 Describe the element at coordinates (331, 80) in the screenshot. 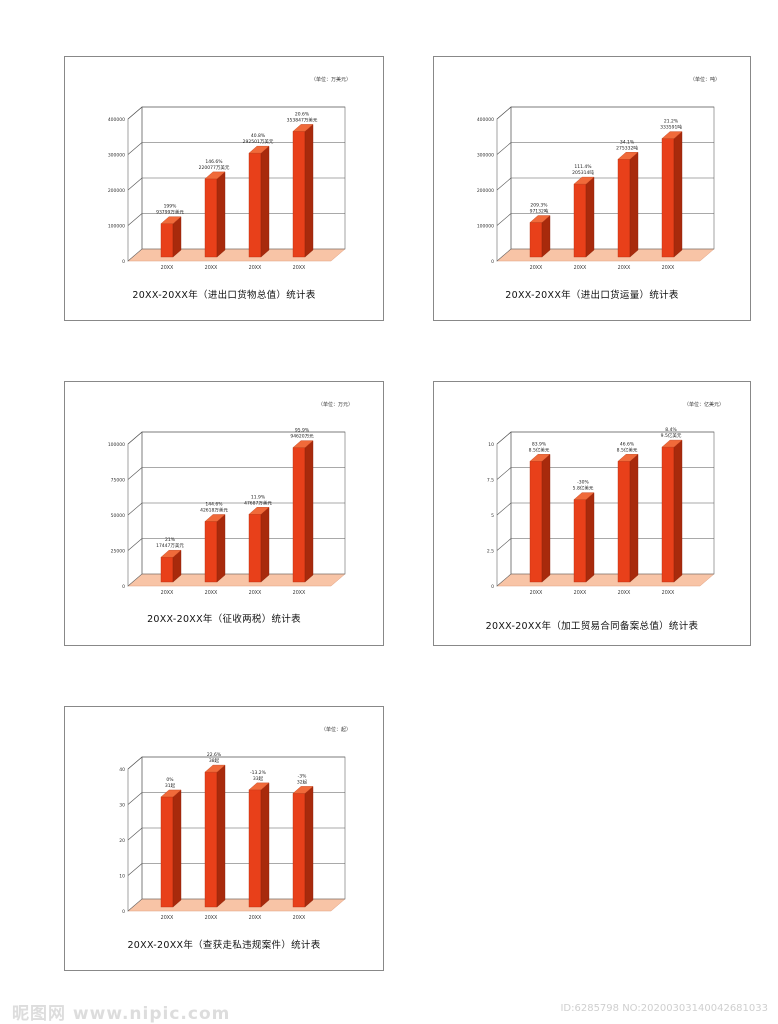

I see `unit-label-1: （单位：万美元）` at that location.